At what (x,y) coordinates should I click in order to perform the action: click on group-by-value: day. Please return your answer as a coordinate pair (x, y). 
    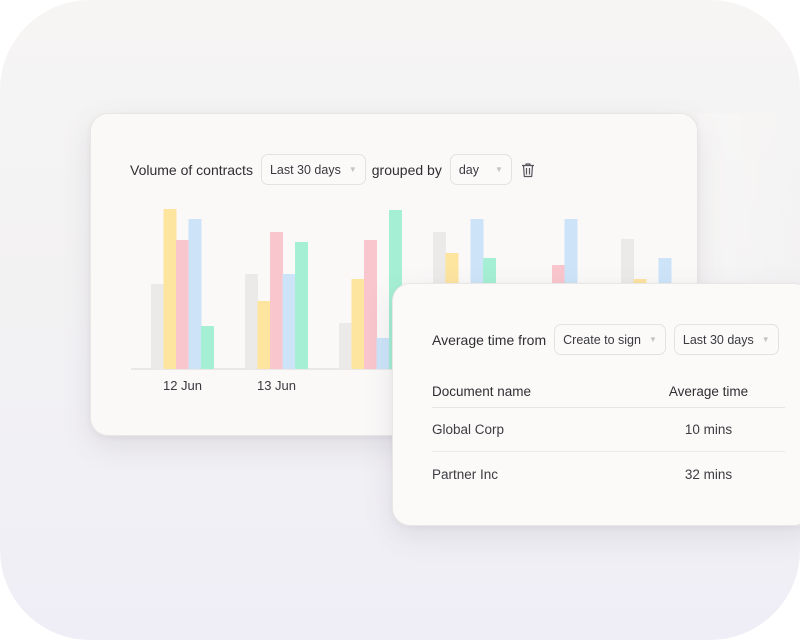
    Looking at the image, I should click on (468, 169).